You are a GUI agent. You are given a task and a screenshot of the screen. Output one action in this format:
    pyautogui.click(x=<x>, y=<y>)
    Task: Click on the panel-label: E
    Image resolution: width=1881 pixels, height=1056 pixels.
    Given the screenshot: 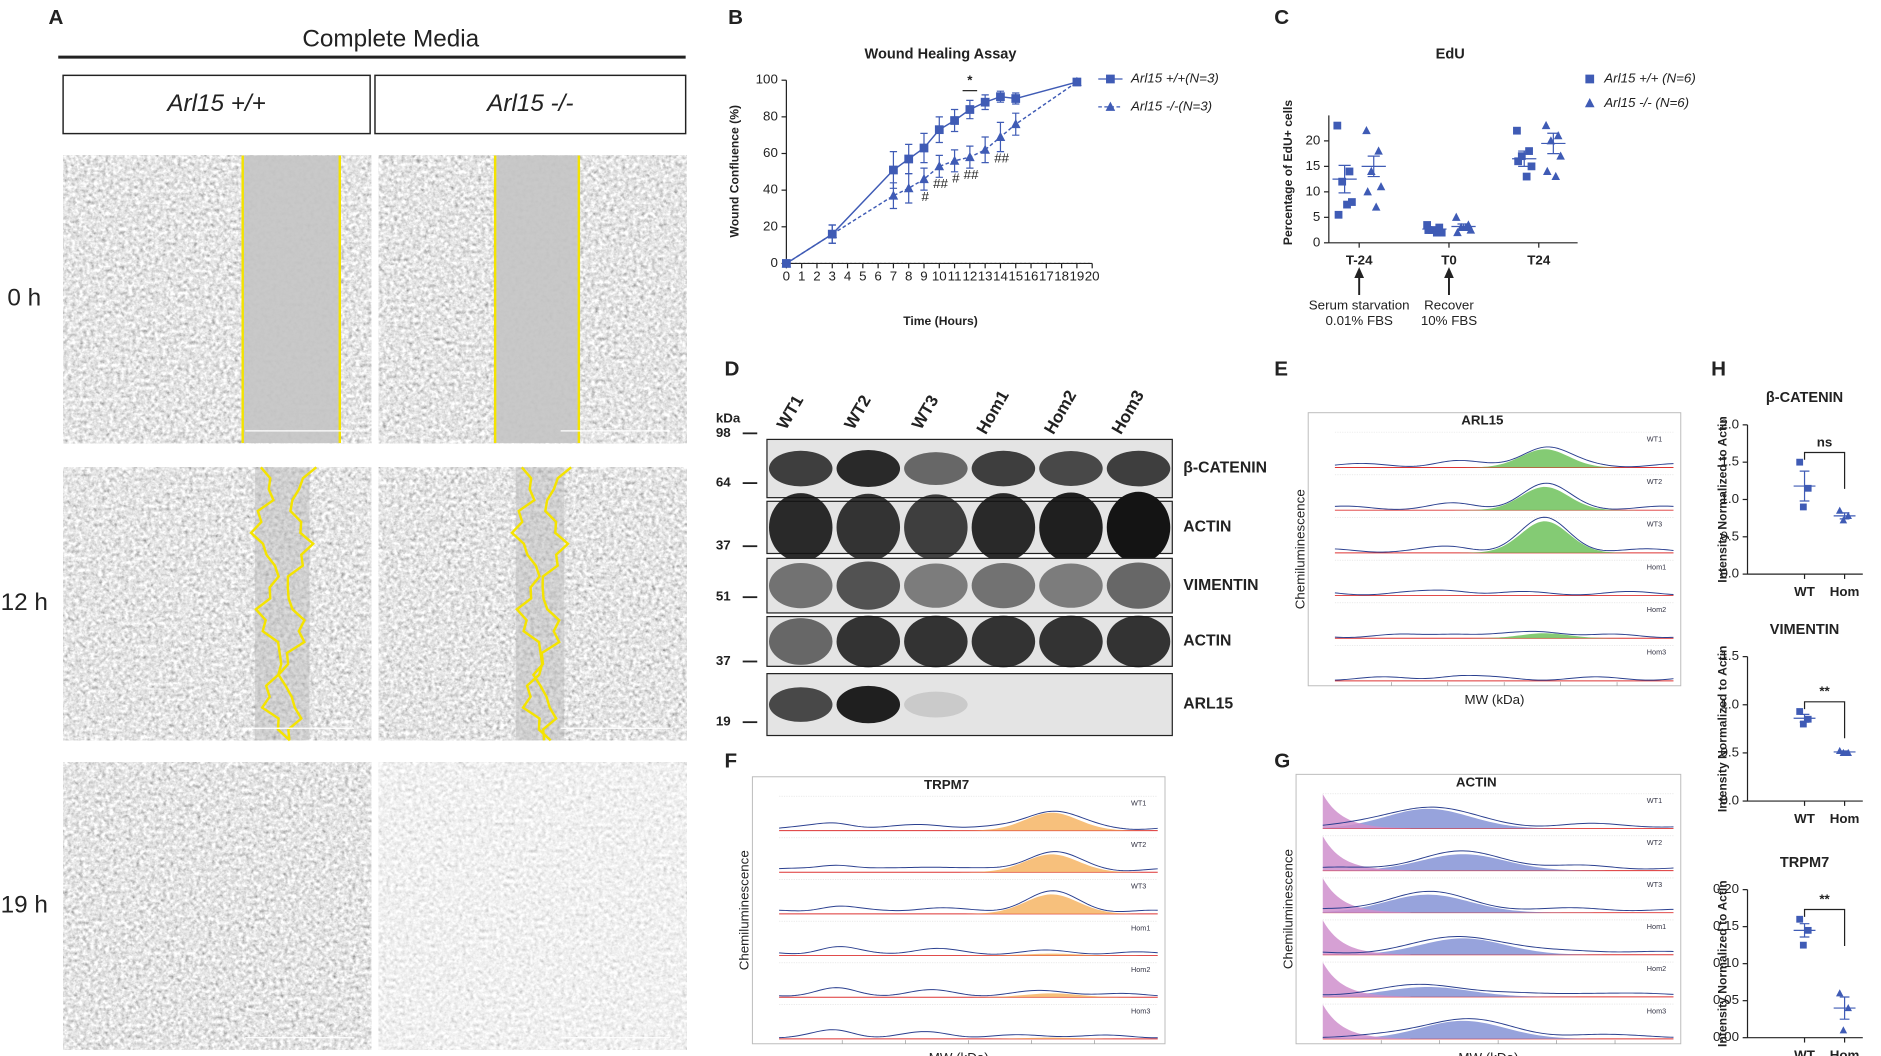 What is the action you would take?
    pyautogui.click(x=1281, y=369)
    